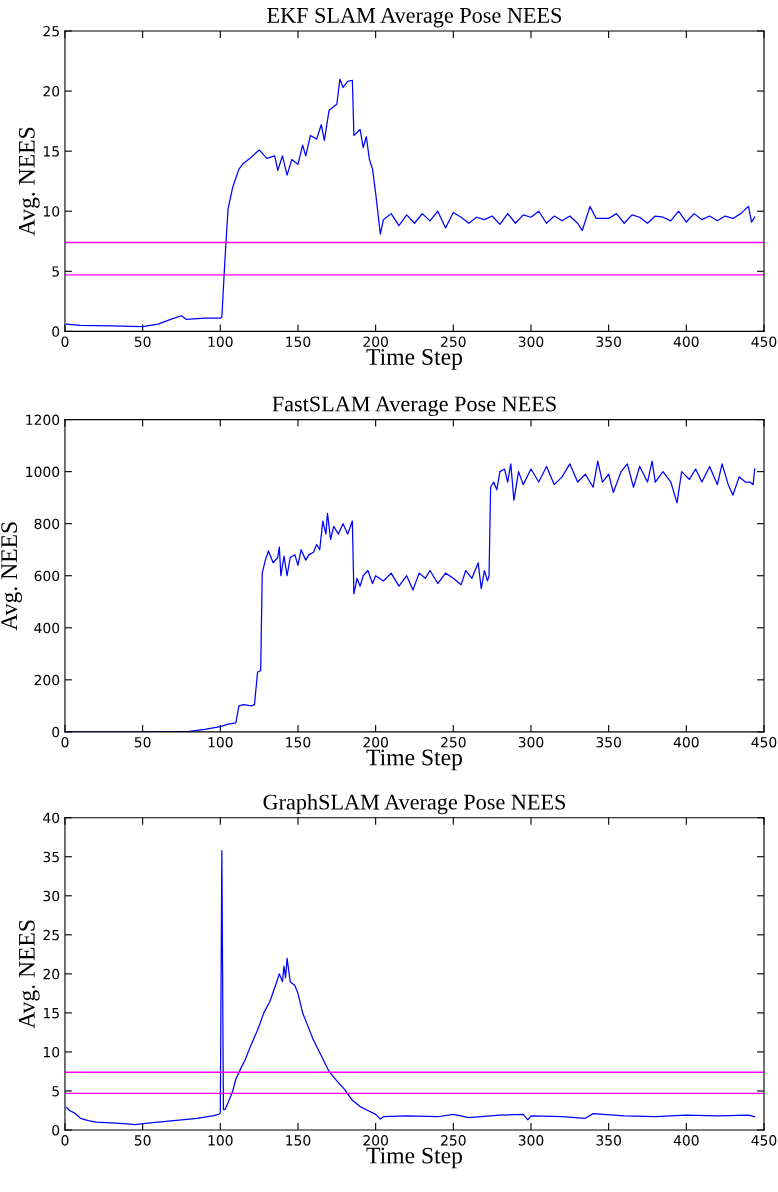 The height and width of the screenshot is (1192, 778). What do you see at coordinates (47, 576) in the screenshot?
I see `y-tick-label: 600` at bounding box center [47, 576].